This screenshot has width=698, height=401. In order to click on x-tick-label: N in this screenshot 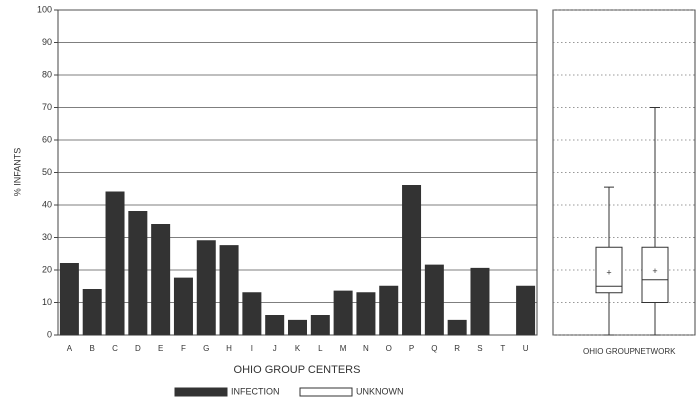, I will do `click(366, 348)`.